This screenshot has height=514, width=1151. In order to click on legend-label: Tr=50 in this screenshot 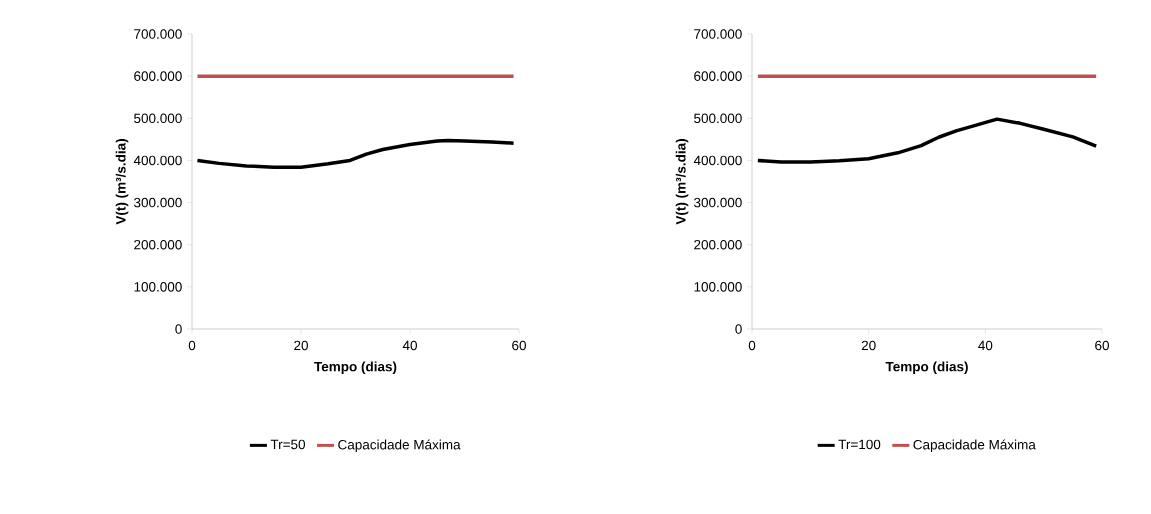, I will do `click(288, 444)`.